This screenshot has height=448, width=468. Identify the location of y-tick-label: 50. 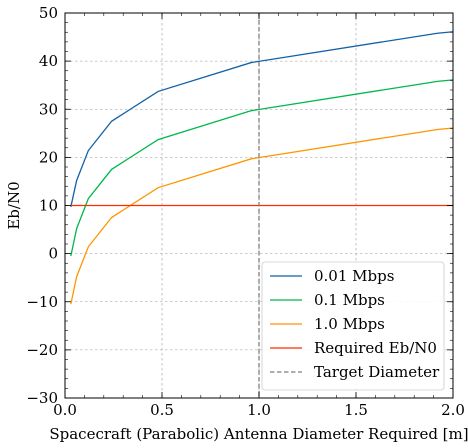
(48, 13).